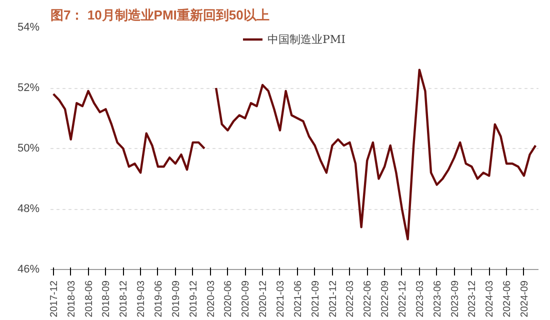 The image size is (550, 320). What do you see at coordinates (350, 299) in the screenshot?
I see `x-tick-label: 2022-03` at bounding box center [350, 299].